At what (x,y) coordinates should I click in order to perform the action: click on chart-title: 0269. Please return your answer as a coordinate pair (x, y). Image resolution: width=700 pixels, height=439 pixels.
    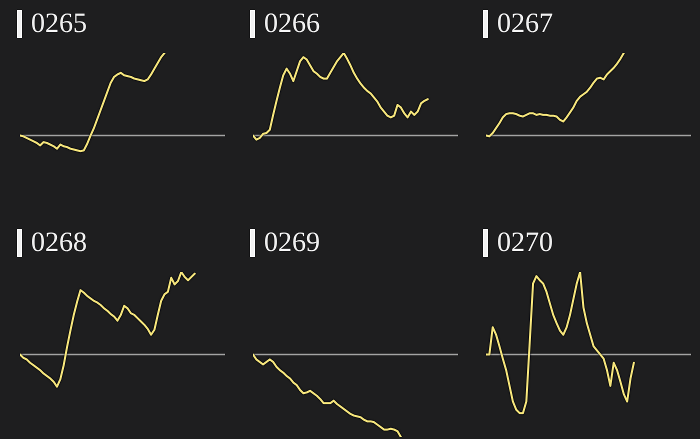
    Looking at the image, I should click on (292, 242).